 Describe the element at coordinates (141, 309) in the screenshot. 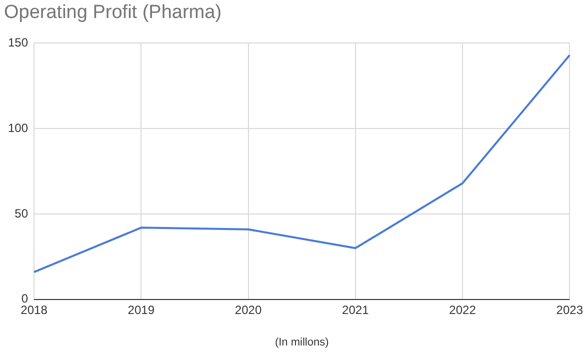

I see `x-tick-label: 2019` at that location.